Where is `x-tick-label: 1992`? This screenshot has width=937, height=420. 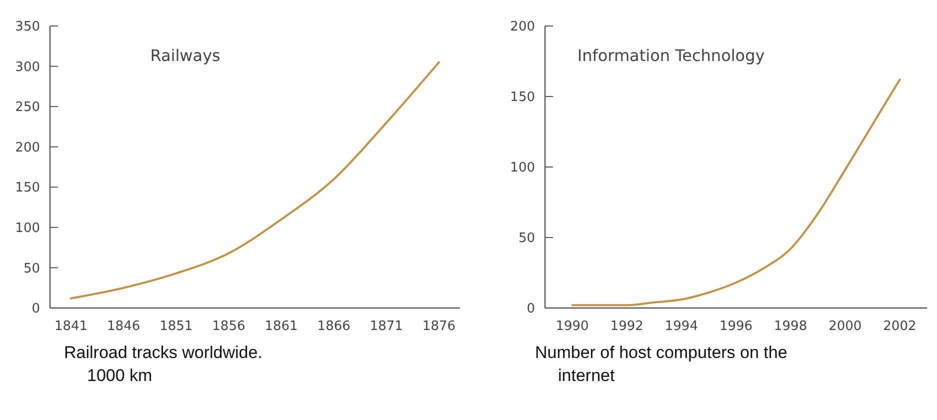
x-tick-label: 1992 is located at coordinates (627, 326).